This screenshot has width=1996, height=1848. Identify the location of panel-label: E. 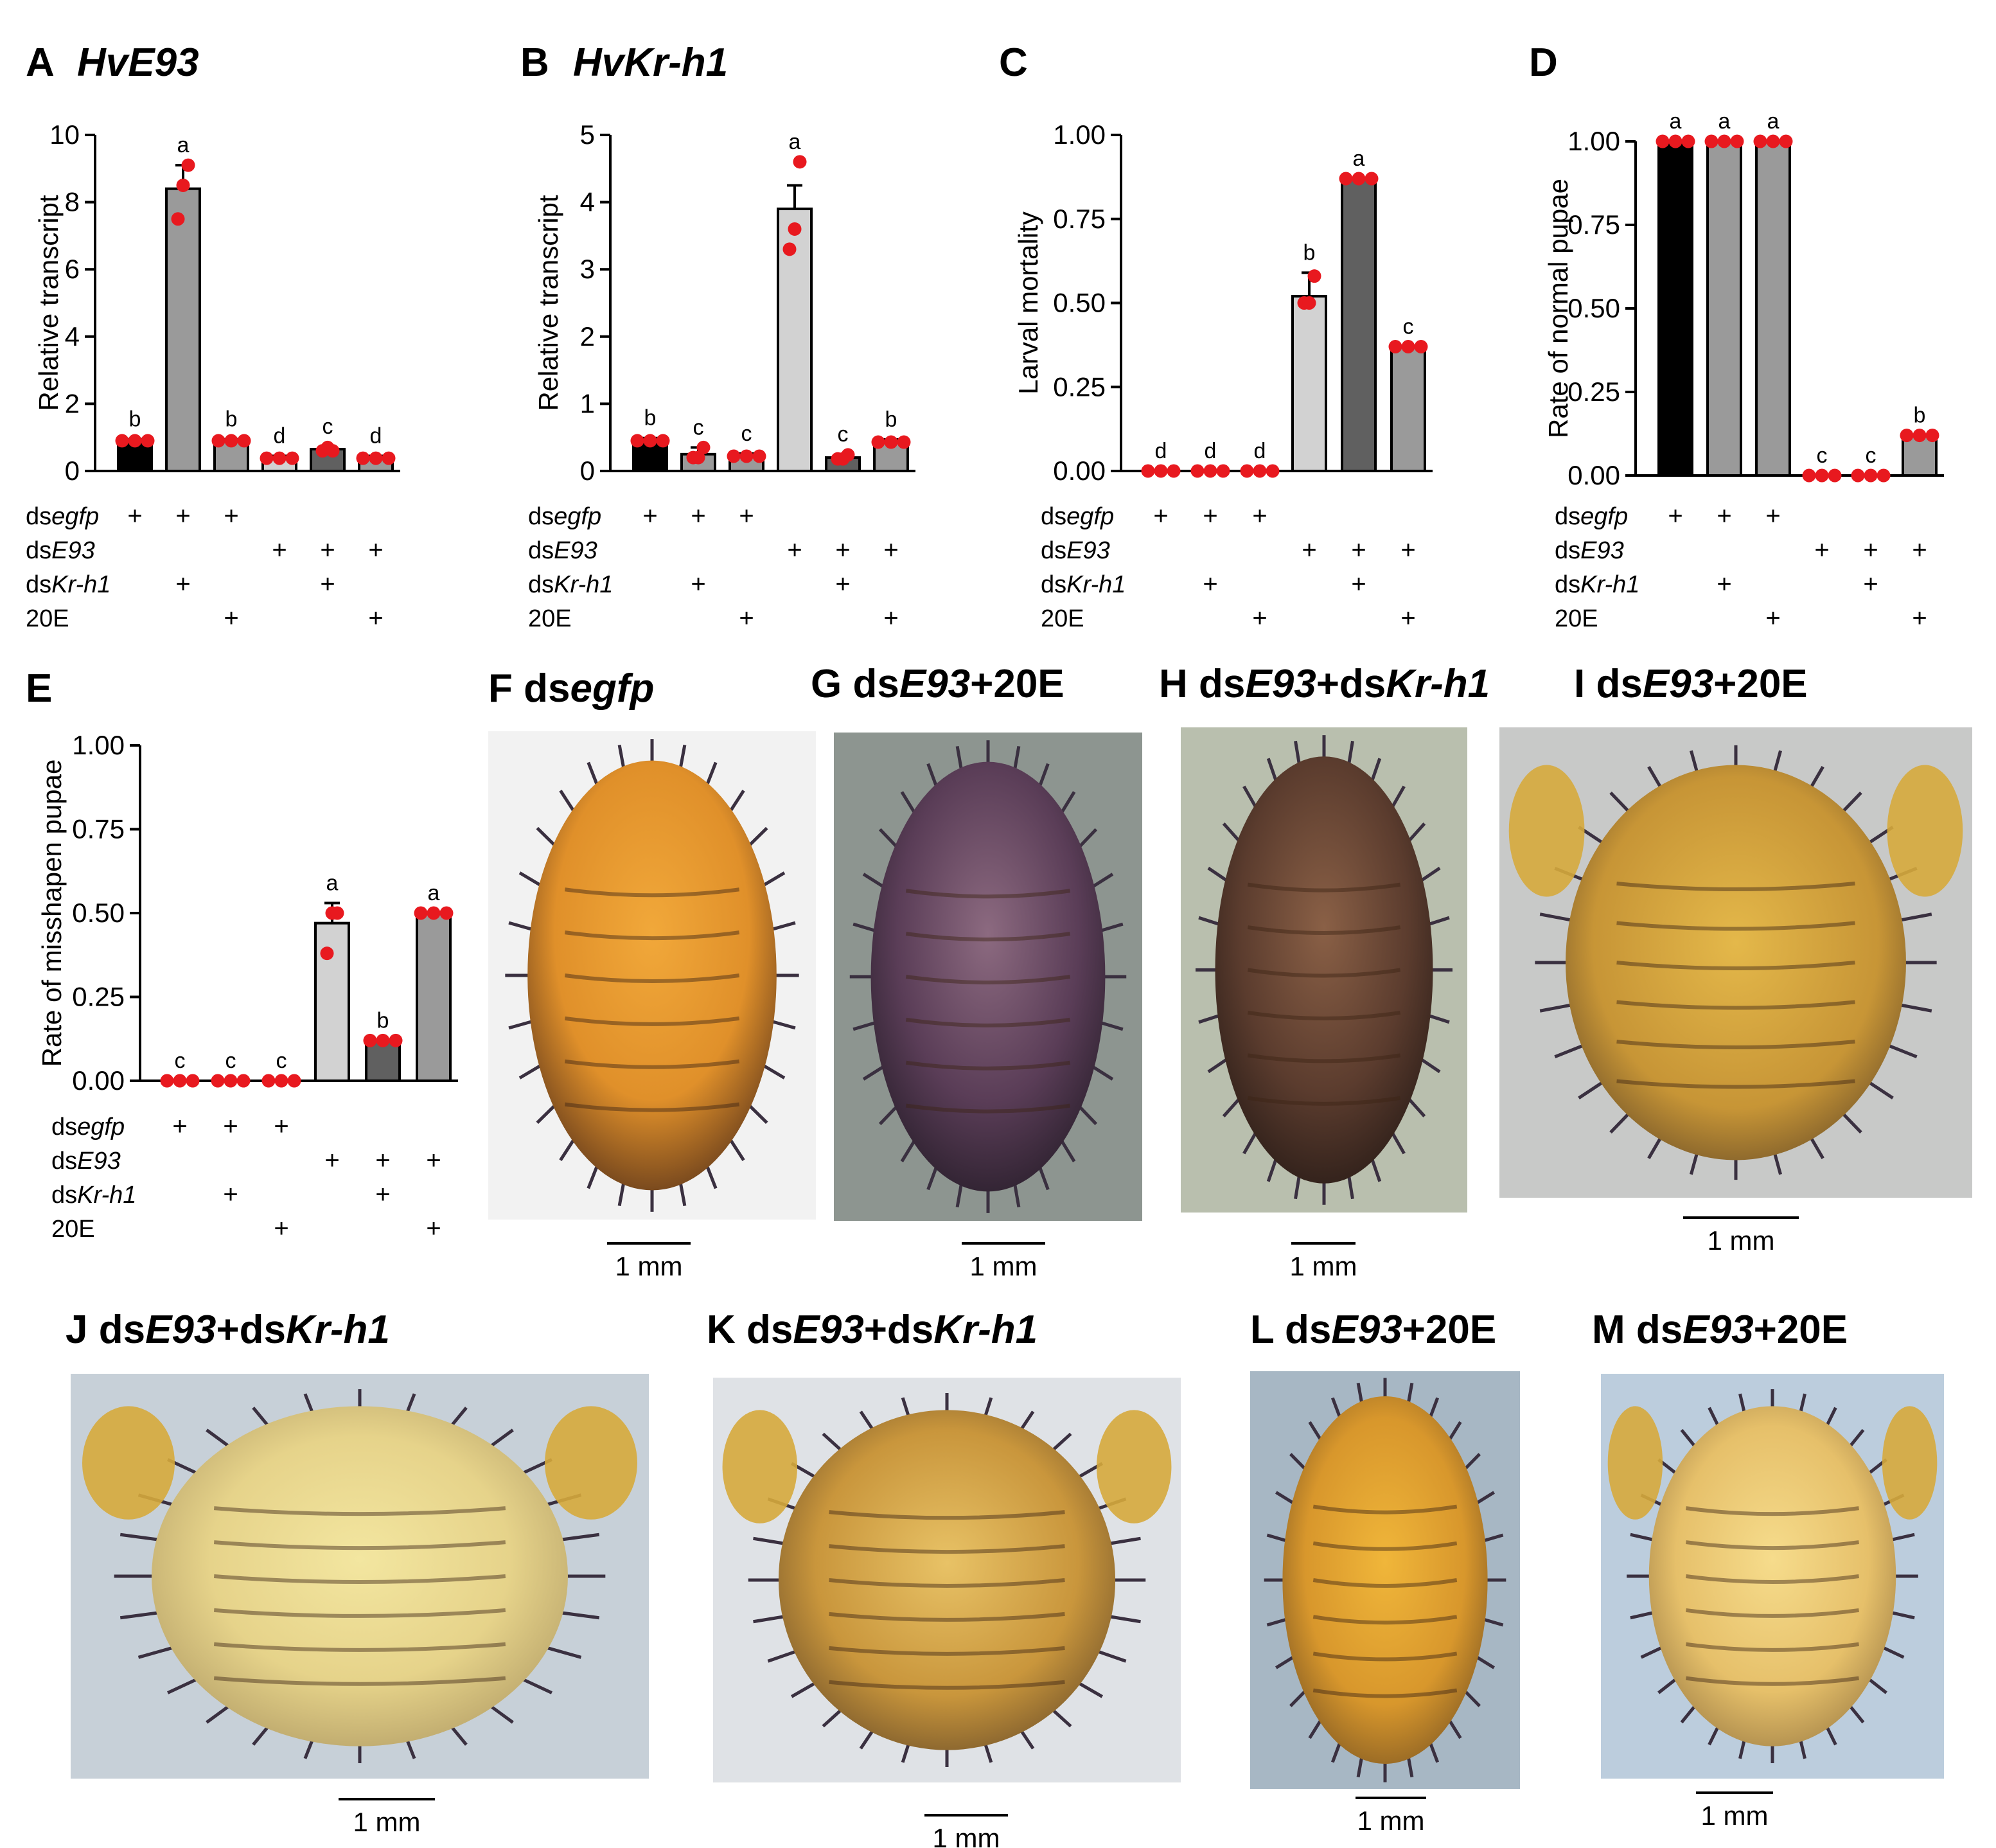
(39, 688).